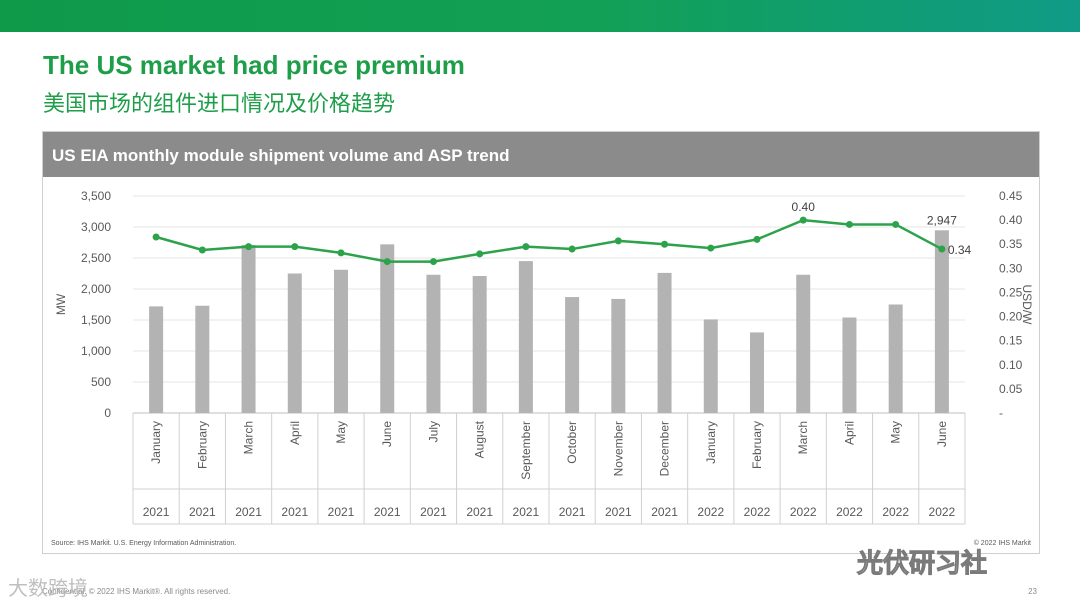 The width and height of the screenshot is (1080, 608). Describe the element at coordinates (1001, 413) in the screenshot. I see `y-right-tick-label: -` at that location.